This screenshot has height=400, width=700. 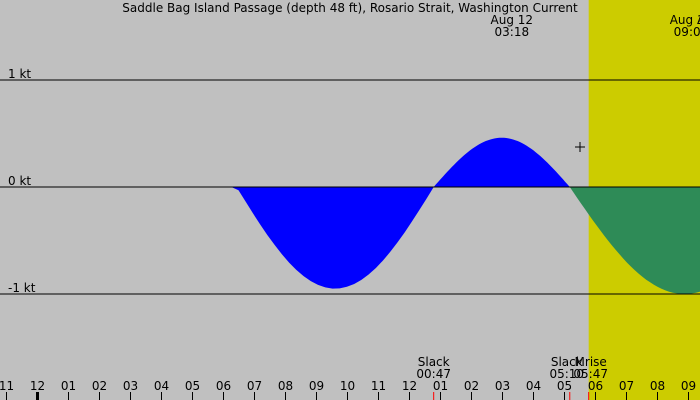 What do you see at coordinates (580, 147) in the screenshot?
I see `crosshair-cursor` at bounding box center [580, 147].